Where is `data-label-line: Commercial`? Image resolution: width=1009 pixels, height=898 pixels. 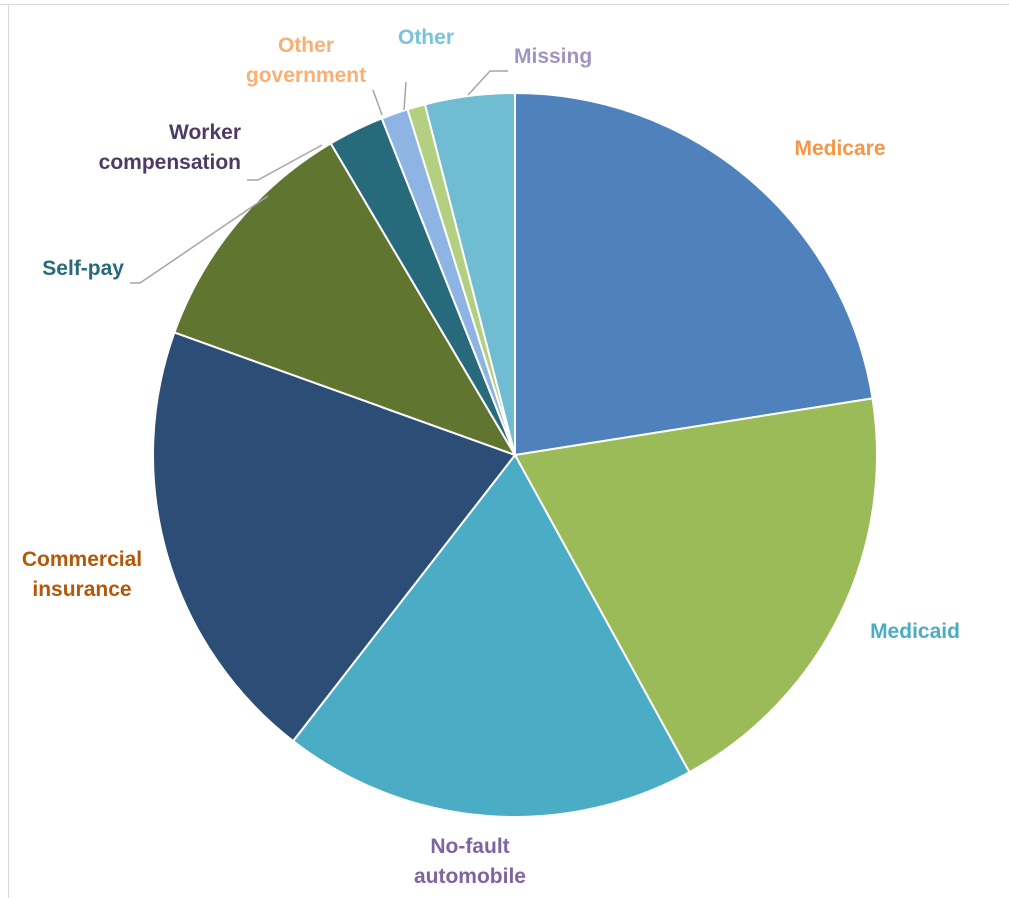 data-label-line: Commercial is located at coordinates (82, 559).